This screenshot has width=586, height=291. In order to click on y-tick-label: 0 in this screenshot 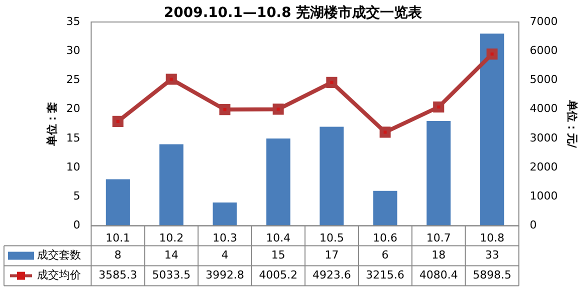, I will do `click(76, 225)`.